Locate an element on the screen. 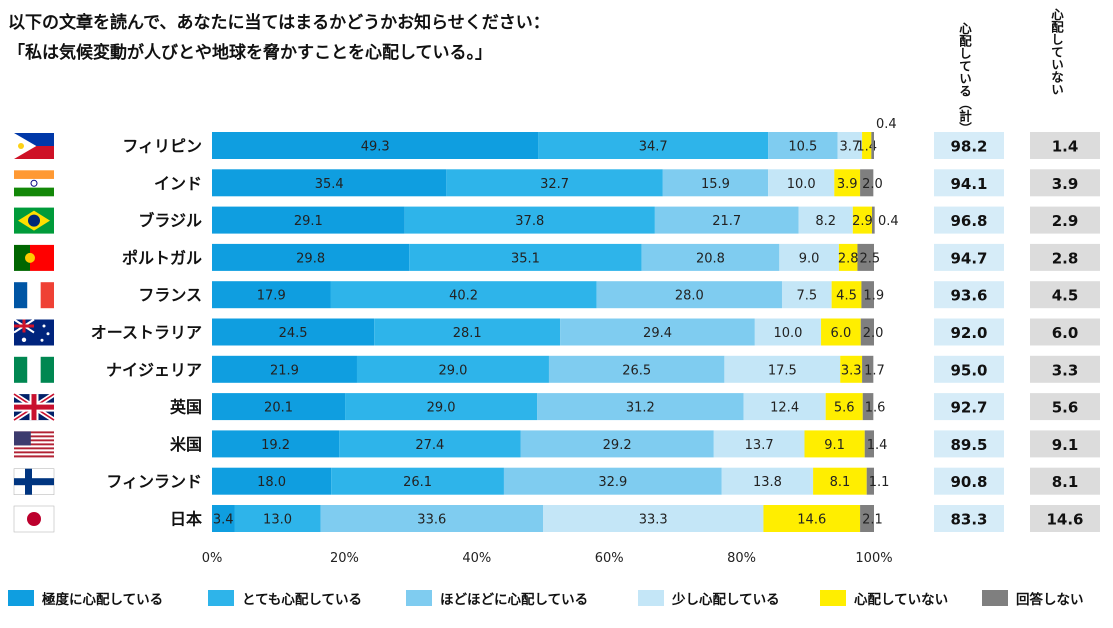  value-label: 32.7 is located at coordinates (554, 184).